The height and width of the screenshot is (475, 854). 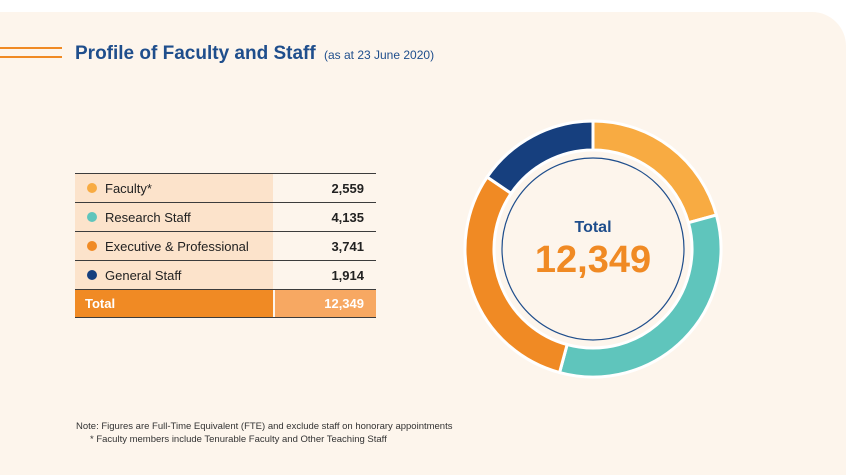 I want to click on row-label-cell: Faculty*, so click(x=175, y=188).